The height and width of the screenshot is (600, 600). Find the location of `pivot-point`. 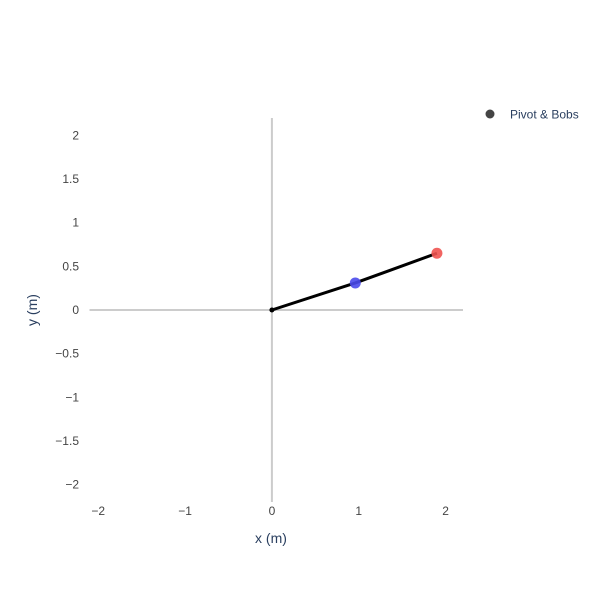

pivot-point is located at coordinates (272, 310).